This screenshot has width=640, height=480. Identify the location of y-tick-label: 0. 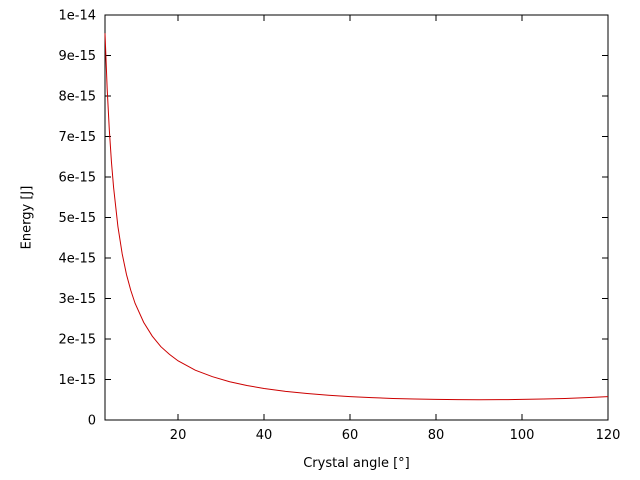
(92, 421).